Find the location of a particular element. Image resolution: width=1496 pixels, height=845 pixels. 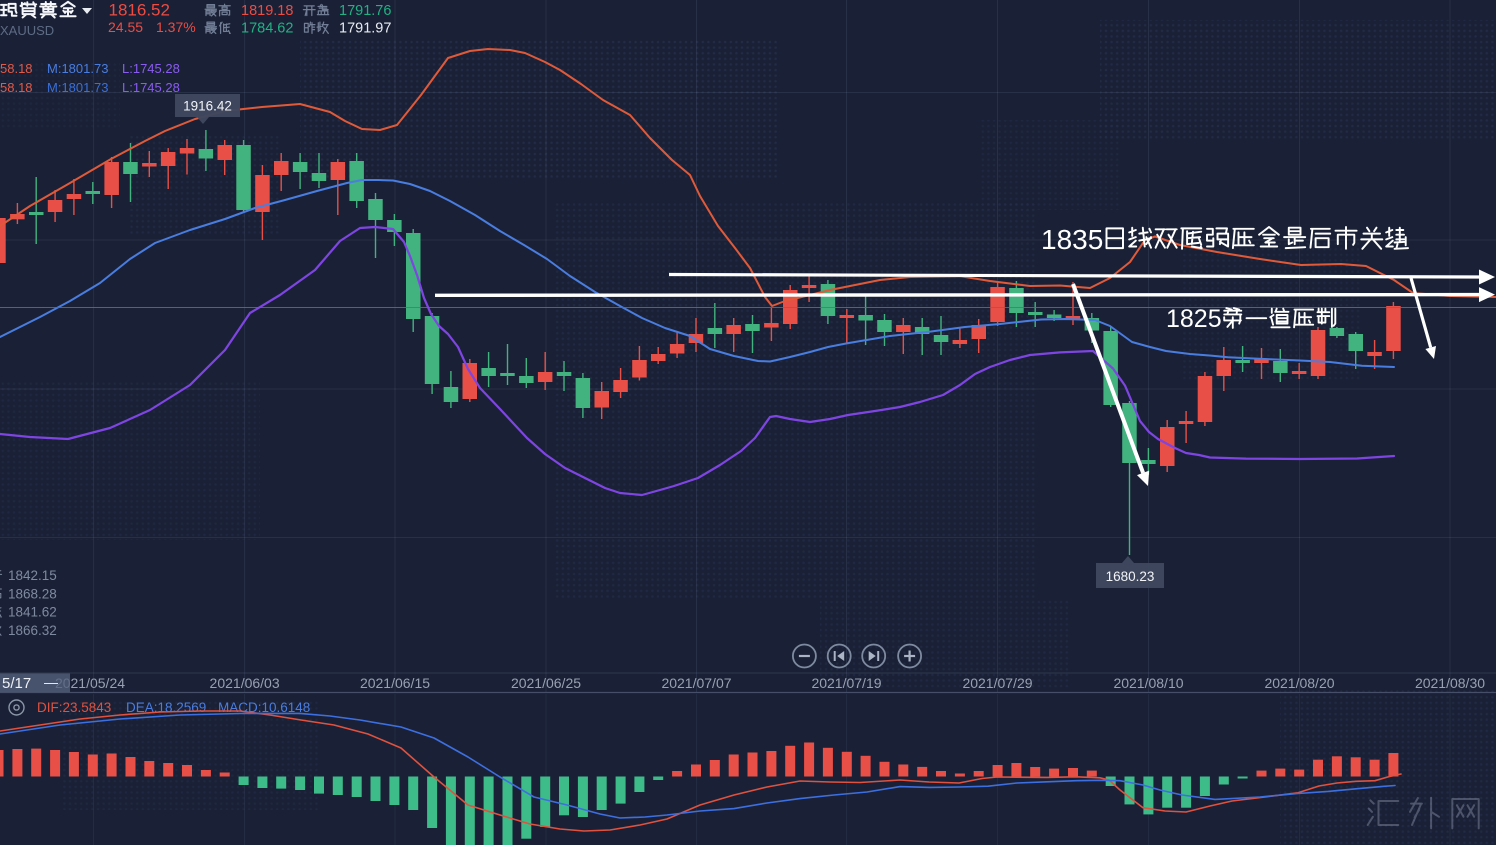

svg-text: 1816.52 is located at coordinates (139, 10).